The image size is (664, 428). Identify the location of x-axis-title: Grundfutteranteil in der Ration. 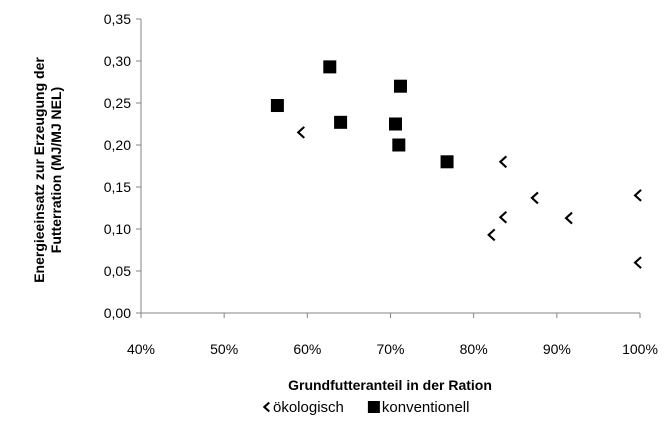
(390, 385).